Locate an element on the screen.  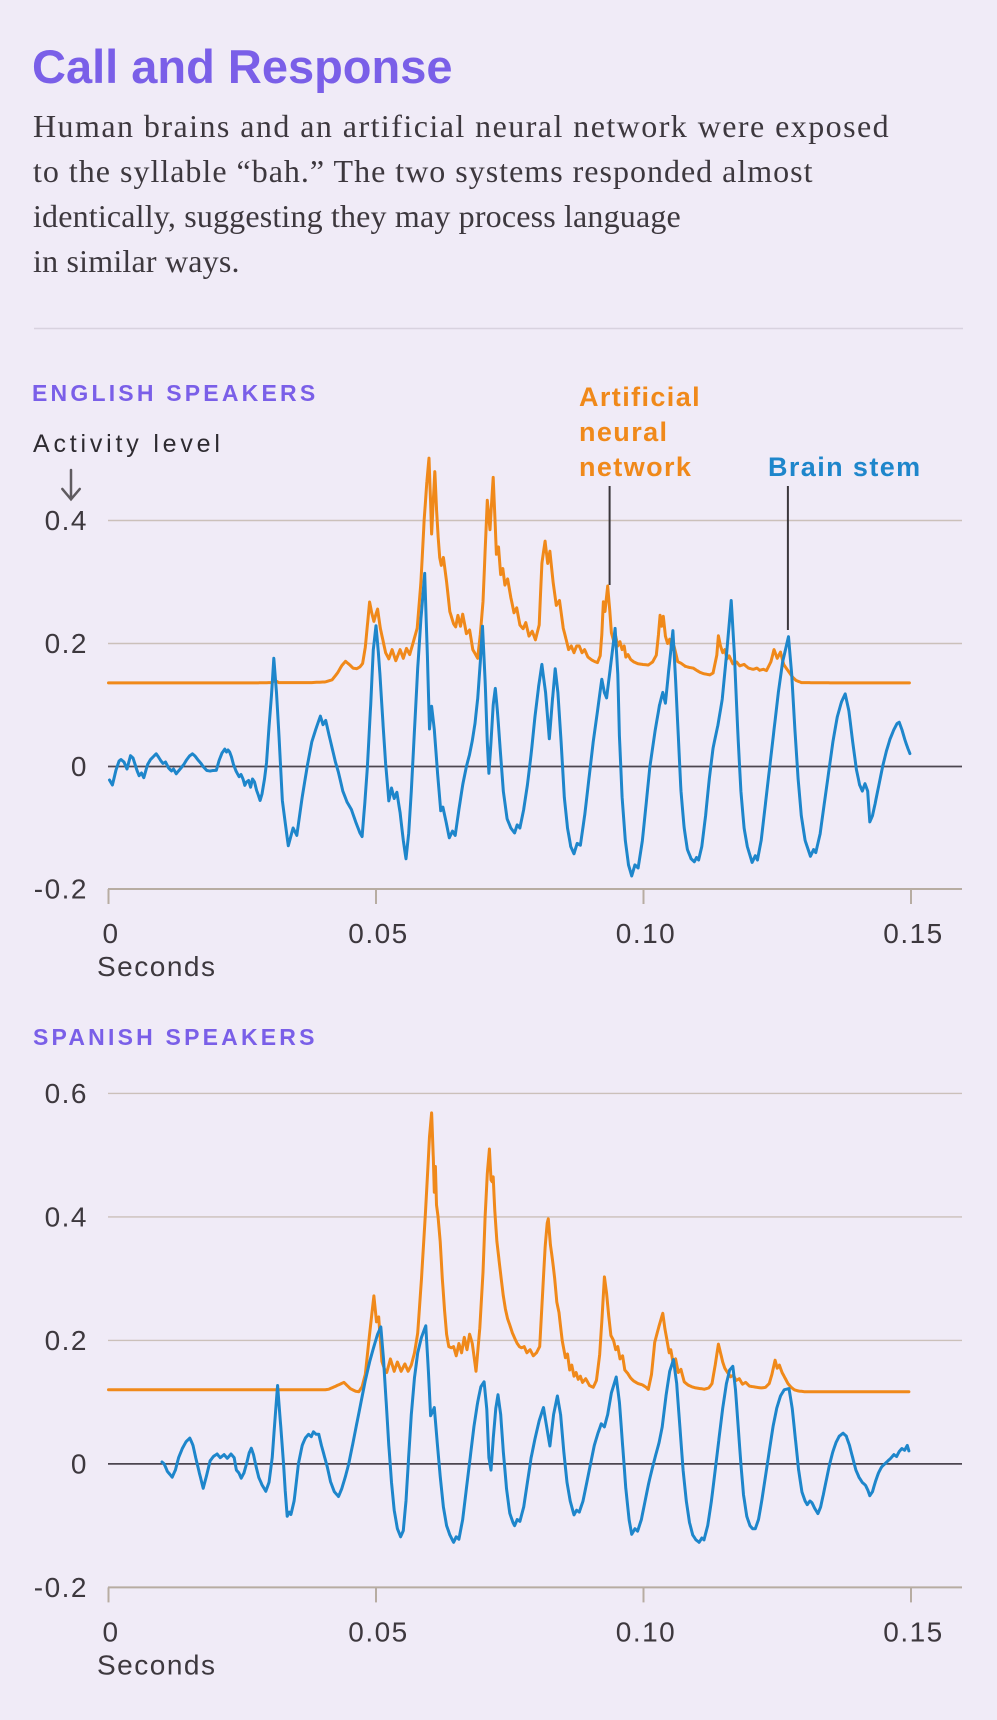
svg-text: Brain stem is located at coordinates (845, 467).